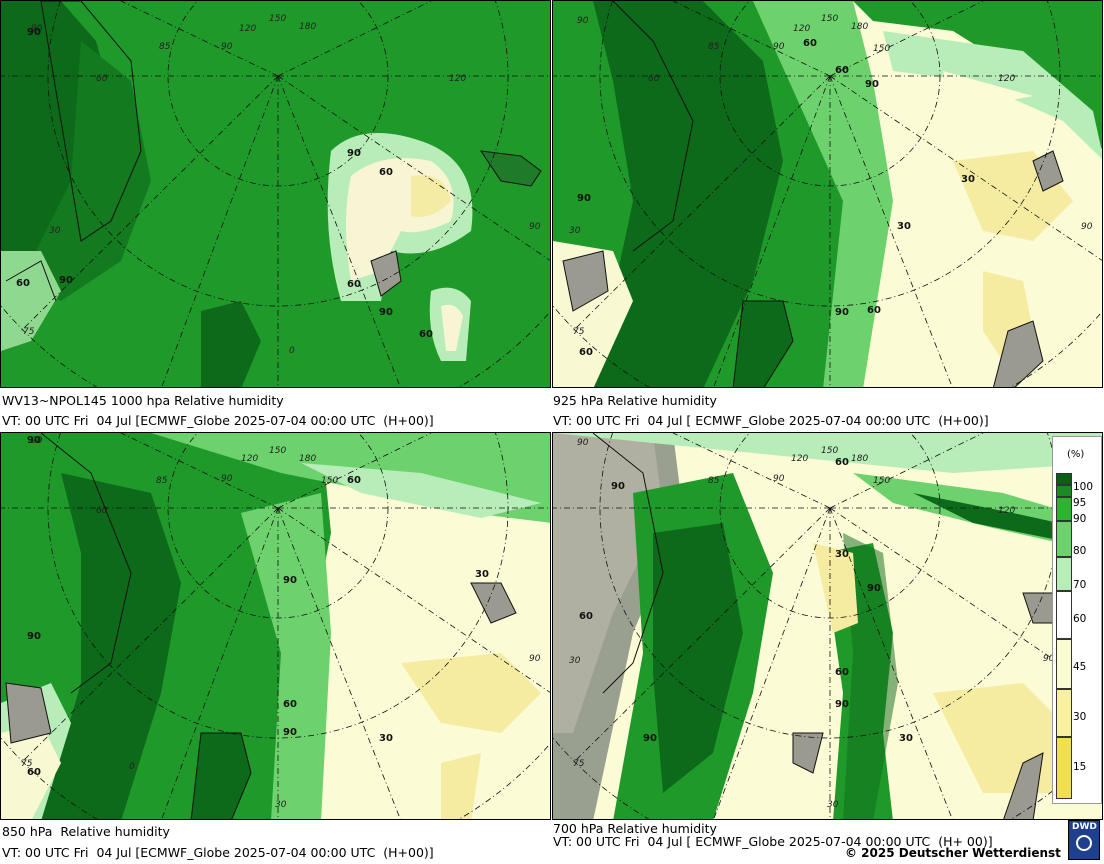 This screenshot has height=864, width=1104. Describe the element at coordinates (635, 828) in the screenshot. I see `caption-level-700: 700 hPa Relative humidity` at that location.